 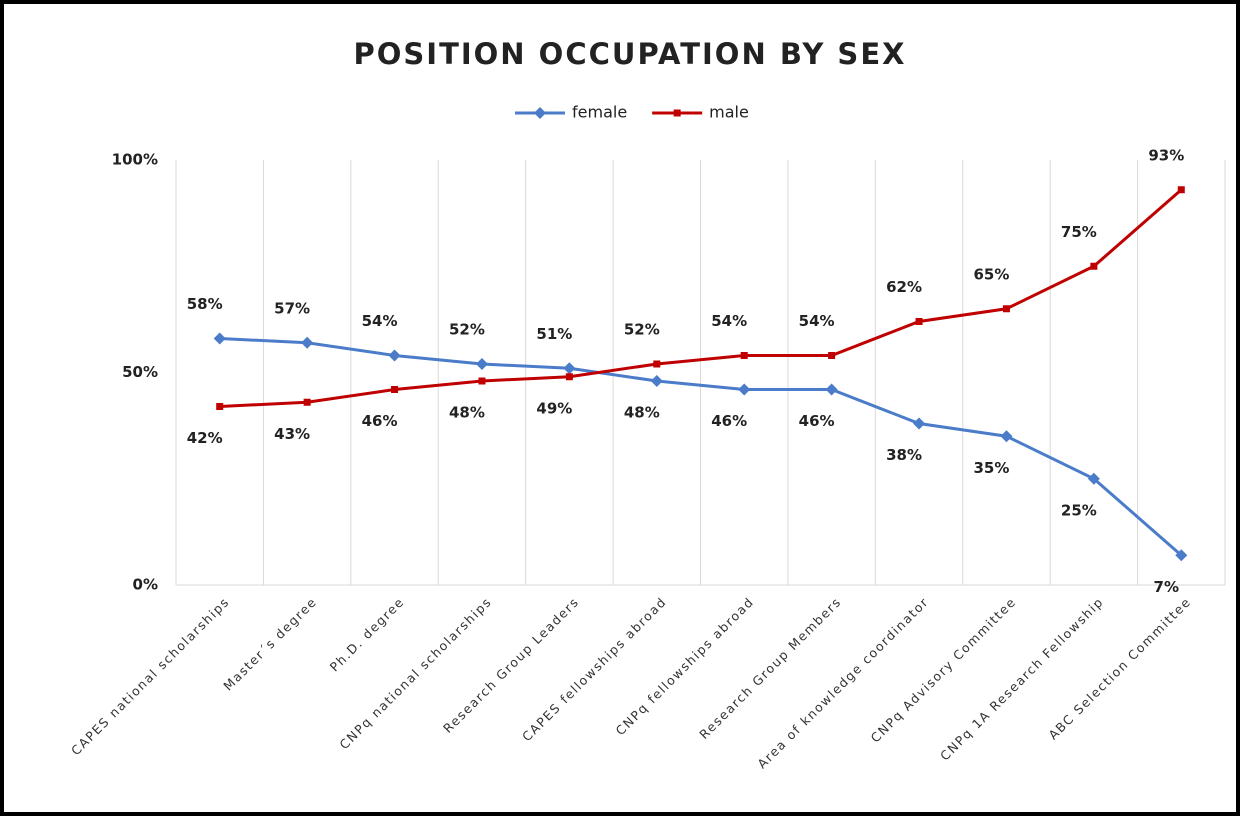 What do you see at coordinates (1166, 155) in the screenshot?
I see `data-label: 93%` at bounding box center [1166, 155].